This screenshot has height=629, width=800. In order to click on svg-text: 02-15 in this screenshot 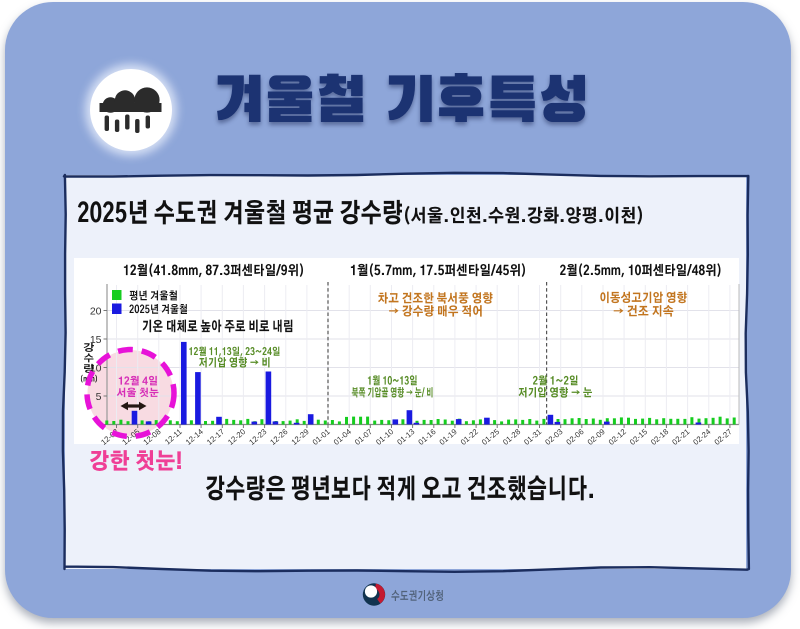, I will do `click(639, 437)`.